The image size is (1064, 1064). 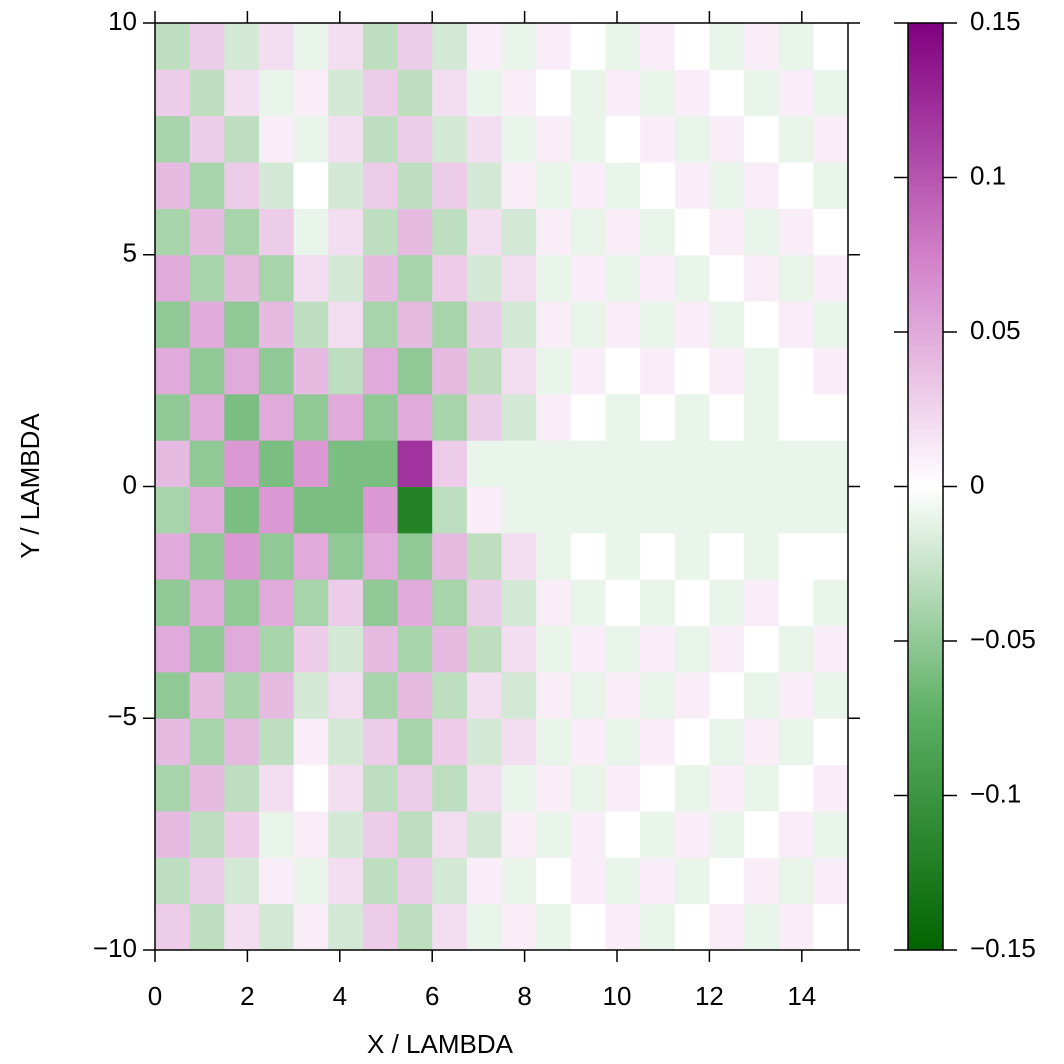 What do you see at coordinates (988, 175) in the screenshot?
I see `colorbar-tick-label: 0.1` at bounding box center [988, 175].